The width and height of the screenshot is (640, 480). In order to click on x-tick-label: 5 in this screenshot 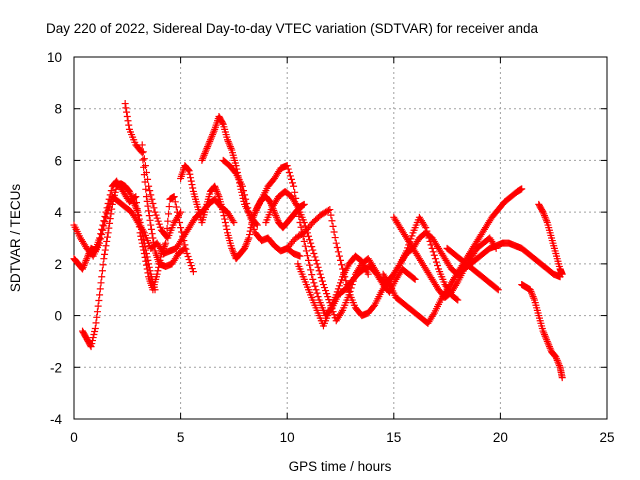, I will do `click(181, 437)`.